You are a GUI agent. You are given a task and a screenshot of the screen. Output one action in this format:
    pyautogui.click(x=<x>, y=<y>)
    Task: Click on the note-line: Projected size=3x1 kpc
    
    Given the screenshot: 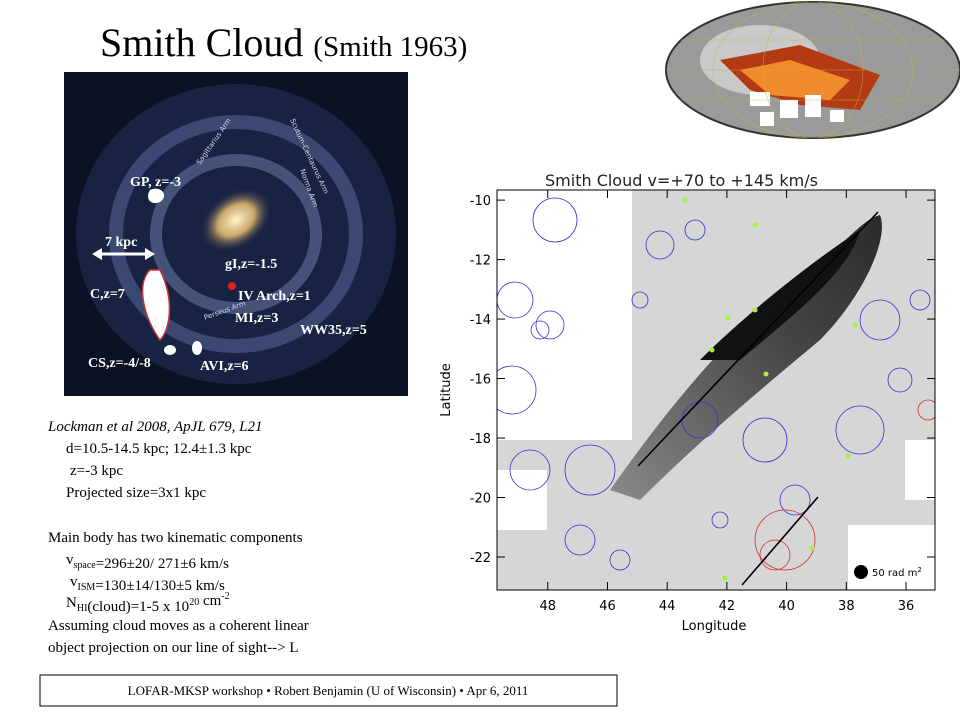 What is the action you would take?
    pyautogui.click(x=136, y=493)
    